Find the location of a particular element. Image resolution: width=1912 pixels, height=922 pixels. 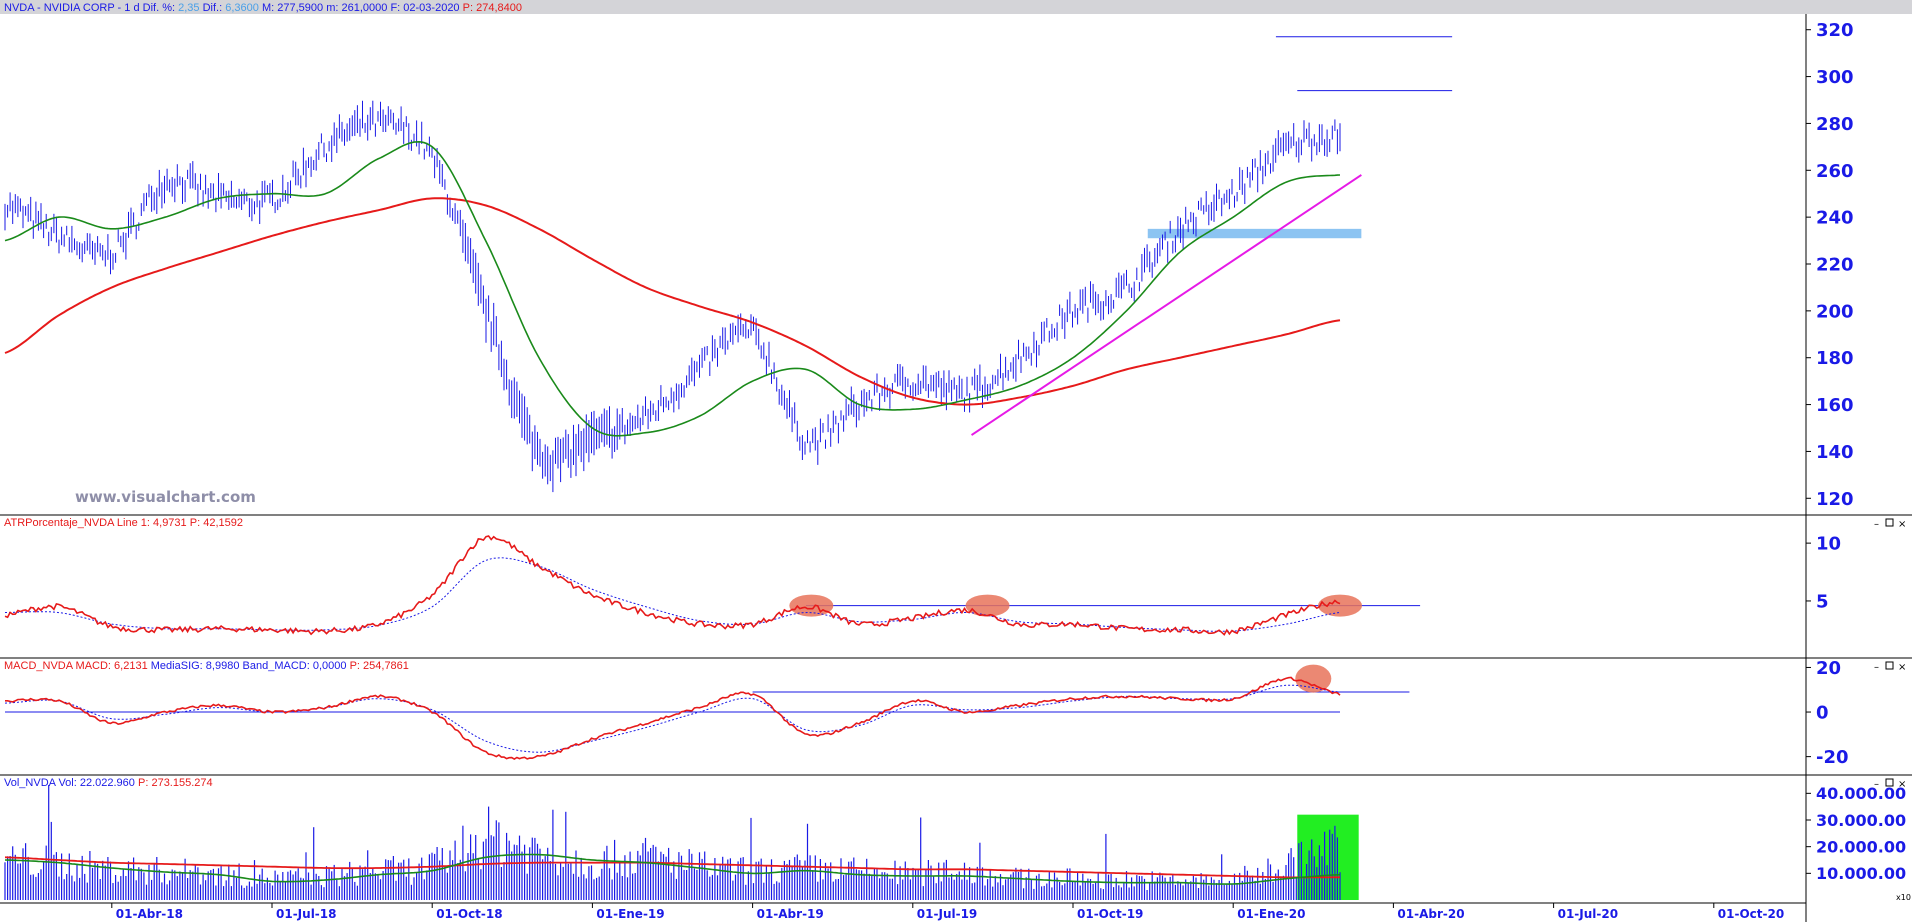

price-axis-tick-label: 320 is located at coordinates (1835, 30).